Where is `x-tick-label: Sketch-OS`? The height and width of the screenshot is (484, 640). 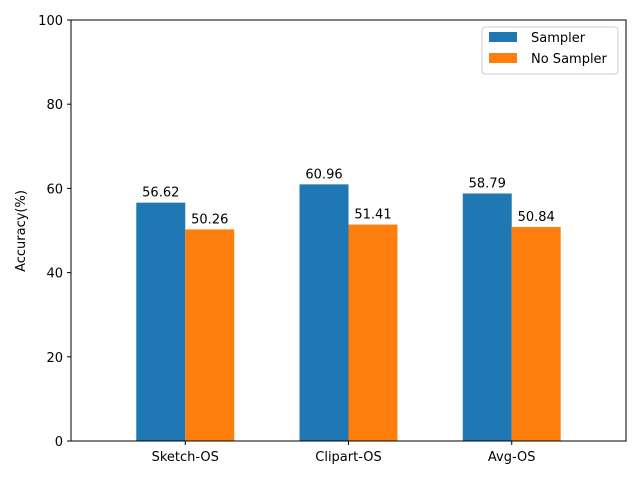 x-tick-label: Sketch-OS is located at coordinates (185, 457).